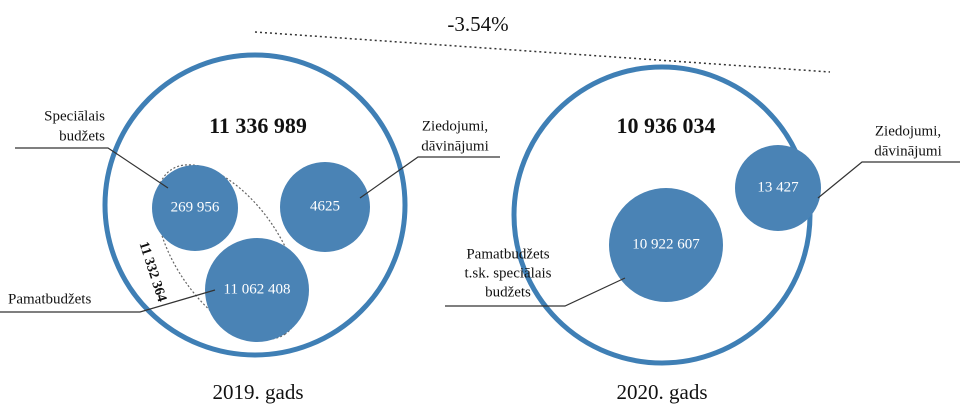 This screenshot has height=408, width=962. I want to click on total: 10 936 034, so click(666, 125).